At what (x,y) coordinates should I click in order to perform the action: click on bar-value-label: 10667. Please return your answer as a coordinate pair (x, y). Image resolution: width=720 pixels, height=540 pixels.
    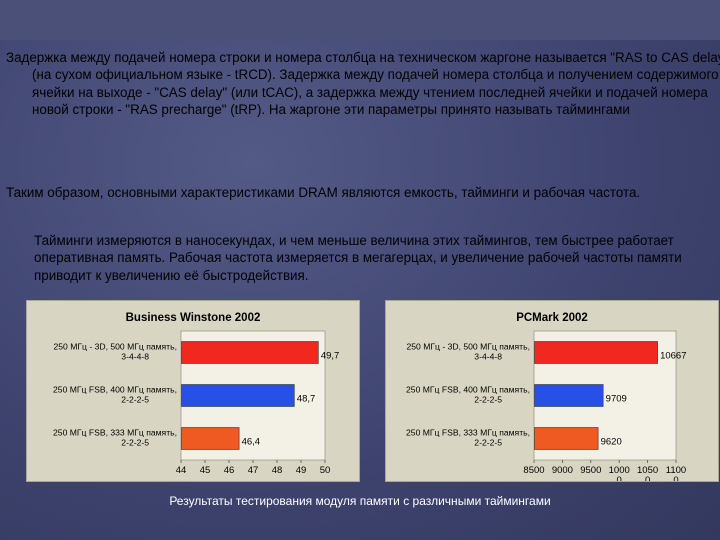
    Looking at the image, I should click on (673, 356).